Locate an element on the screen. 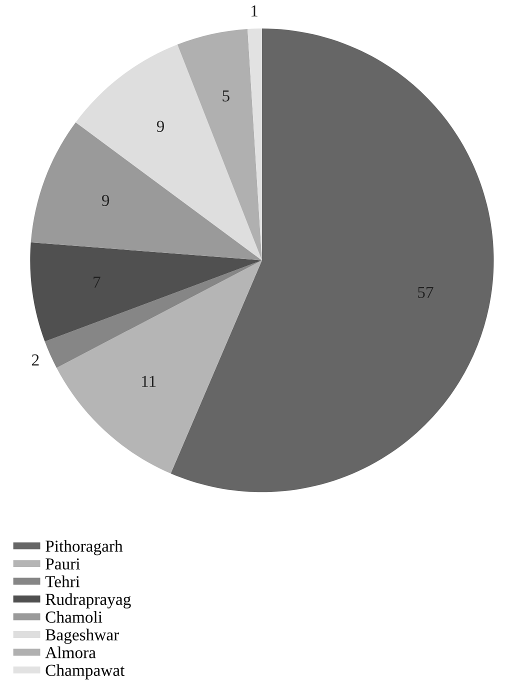 The width and height of the screenshot is (510, 691). legend-label: Bageshwar is located at coordinates (82, 636).